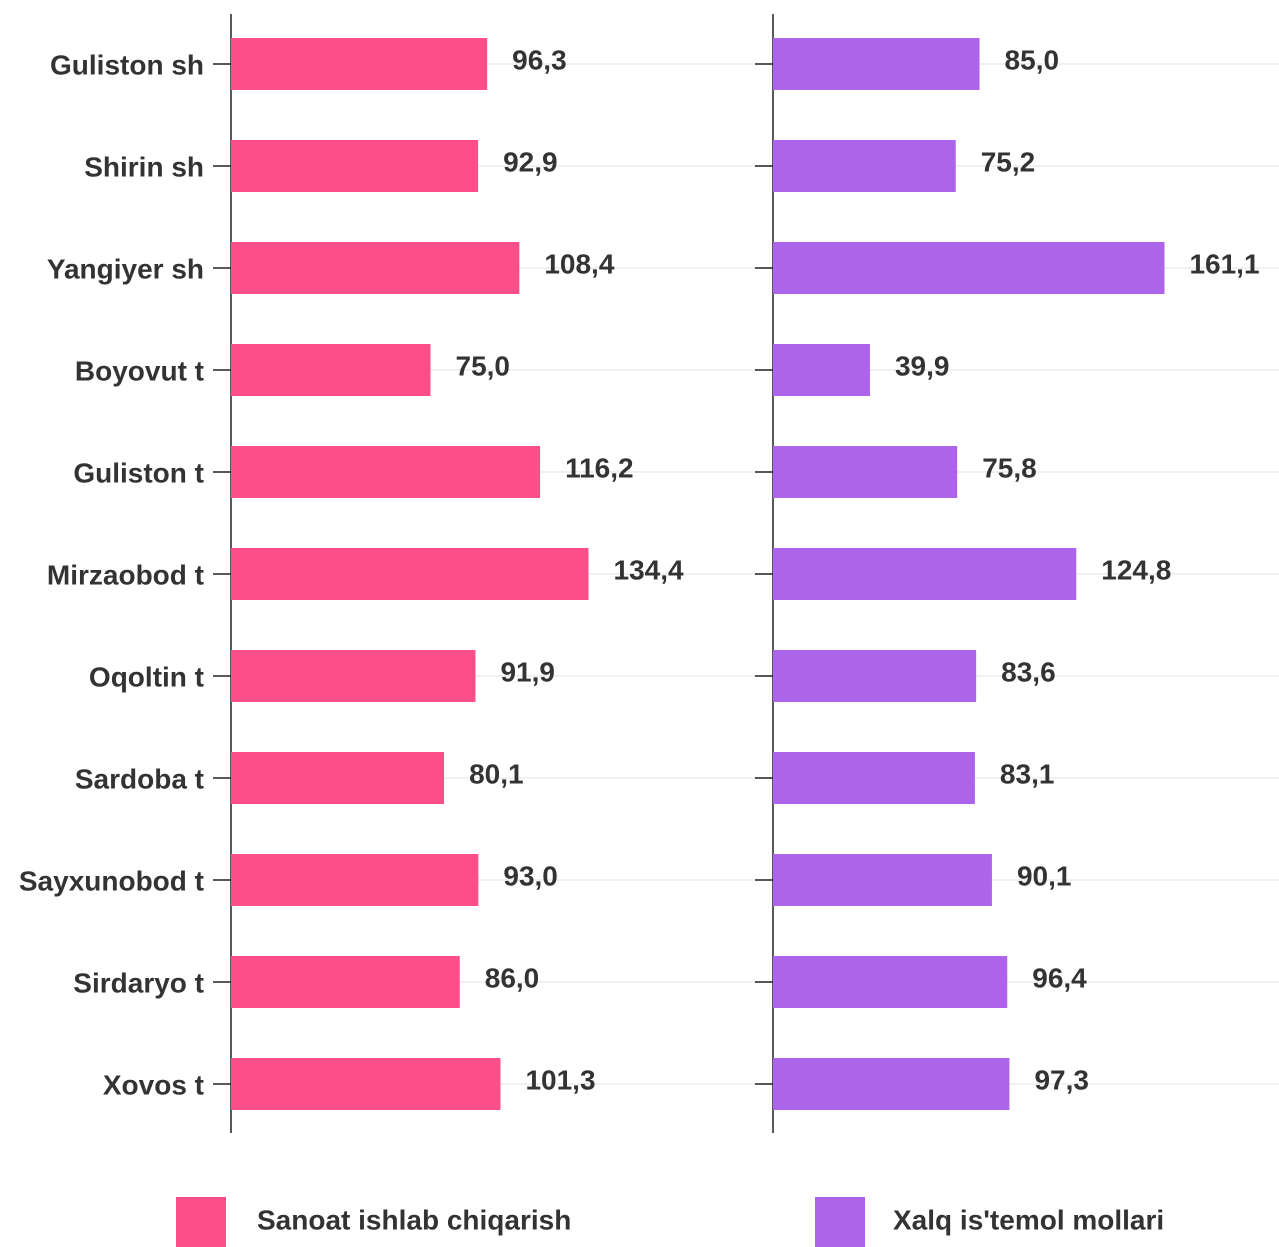  Describe the element at coordinates (1027, 773) in the screenshot. I see `value-label: 83,1` at that location.